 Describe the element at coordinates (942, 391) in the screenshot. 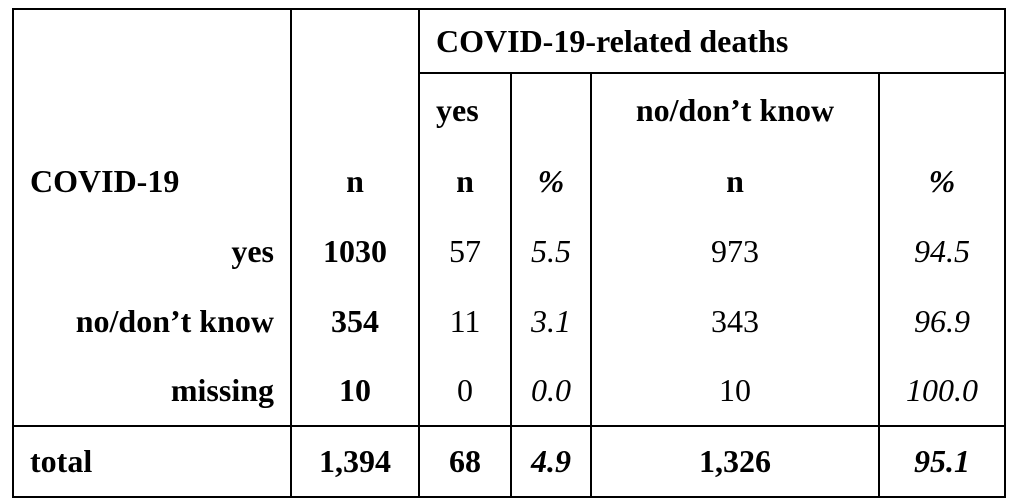

I see `cell: 100.0` at that location.